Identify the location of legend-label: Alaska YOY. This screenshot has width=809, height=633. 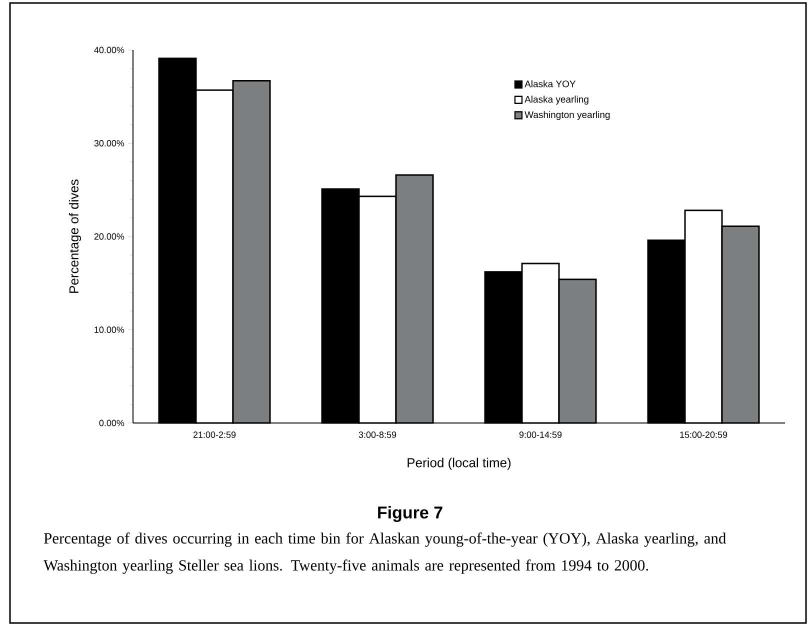
(550, 84).